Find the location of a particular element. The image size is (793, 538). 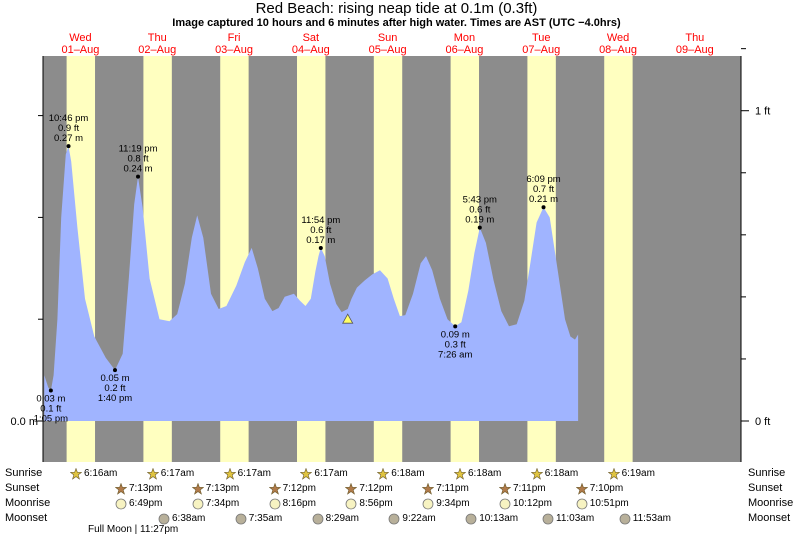

extreme-label: 6:09 pm is located at coordinates (543, 179).